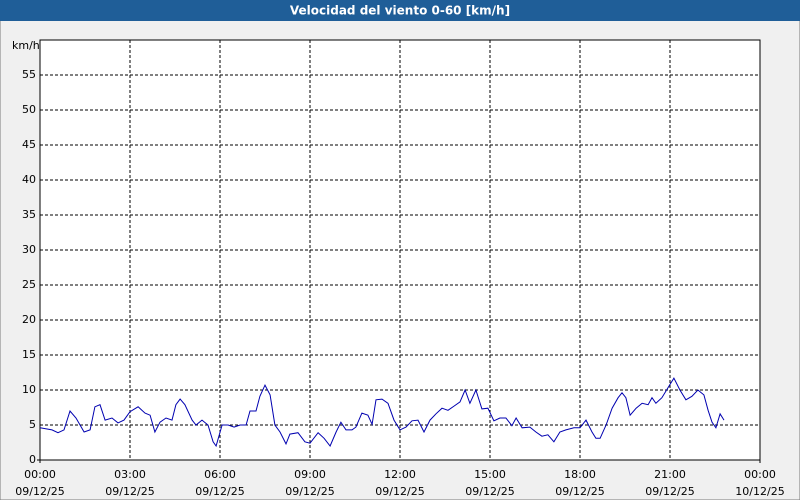 Image resolution: width=800 pixels, height=500 pixels. What do you see at coordinates (130, 474) in the screenshot?
I see `x-tick-label: 03:00` at bounding box center [130, 474].